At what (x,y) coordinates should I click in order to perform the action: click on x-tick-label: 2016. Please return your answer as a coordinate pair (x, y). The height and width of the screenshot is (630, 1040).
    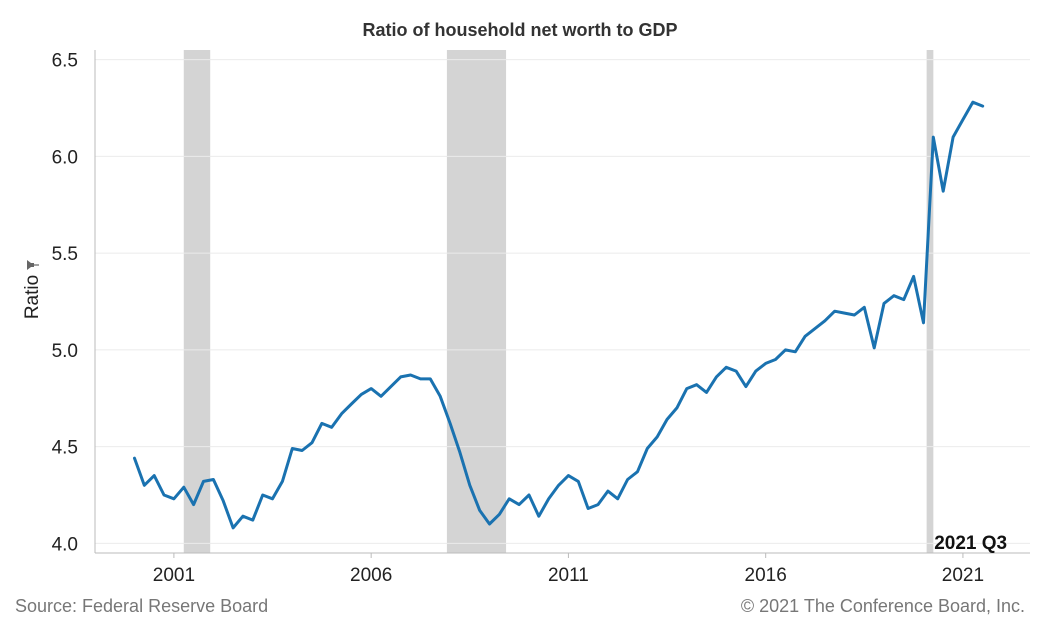
    Looking at the image, I should click on (766, 575).